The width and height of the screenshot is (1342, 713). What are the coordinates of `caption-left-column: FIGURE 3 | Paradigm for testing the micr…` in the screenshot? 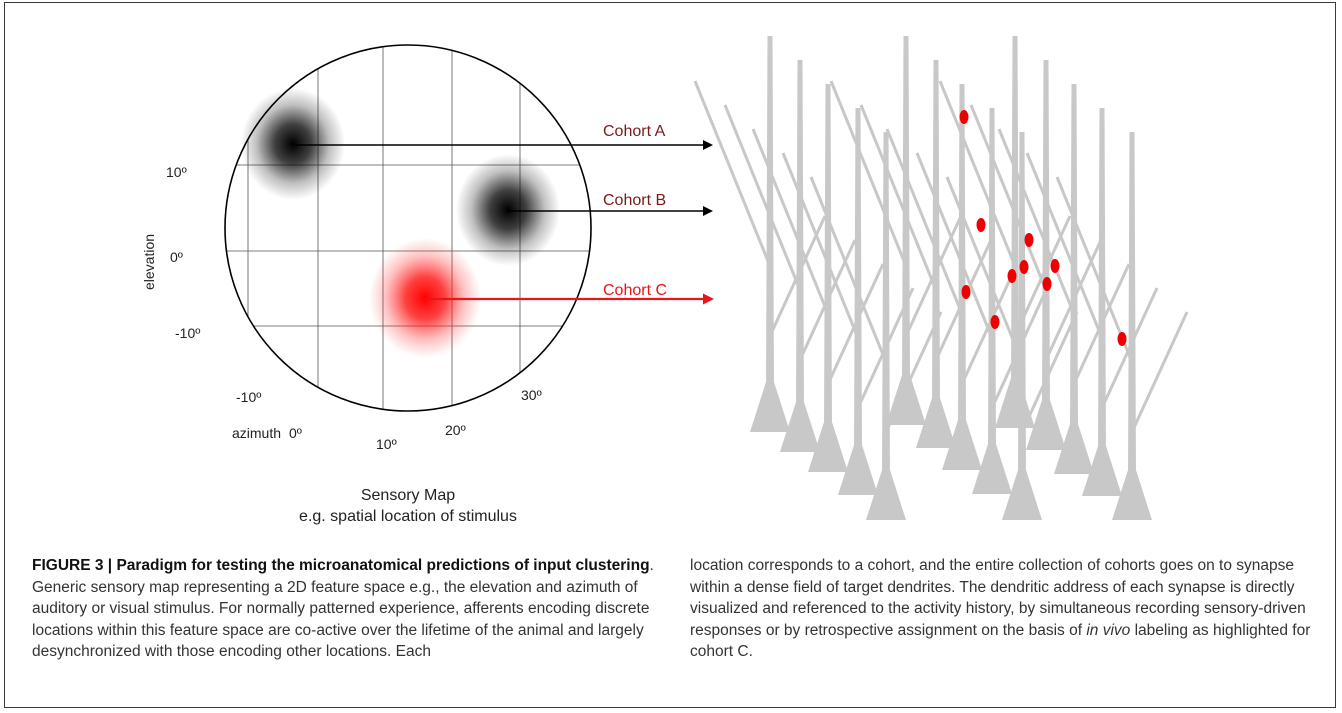 It's located at (349, 609).